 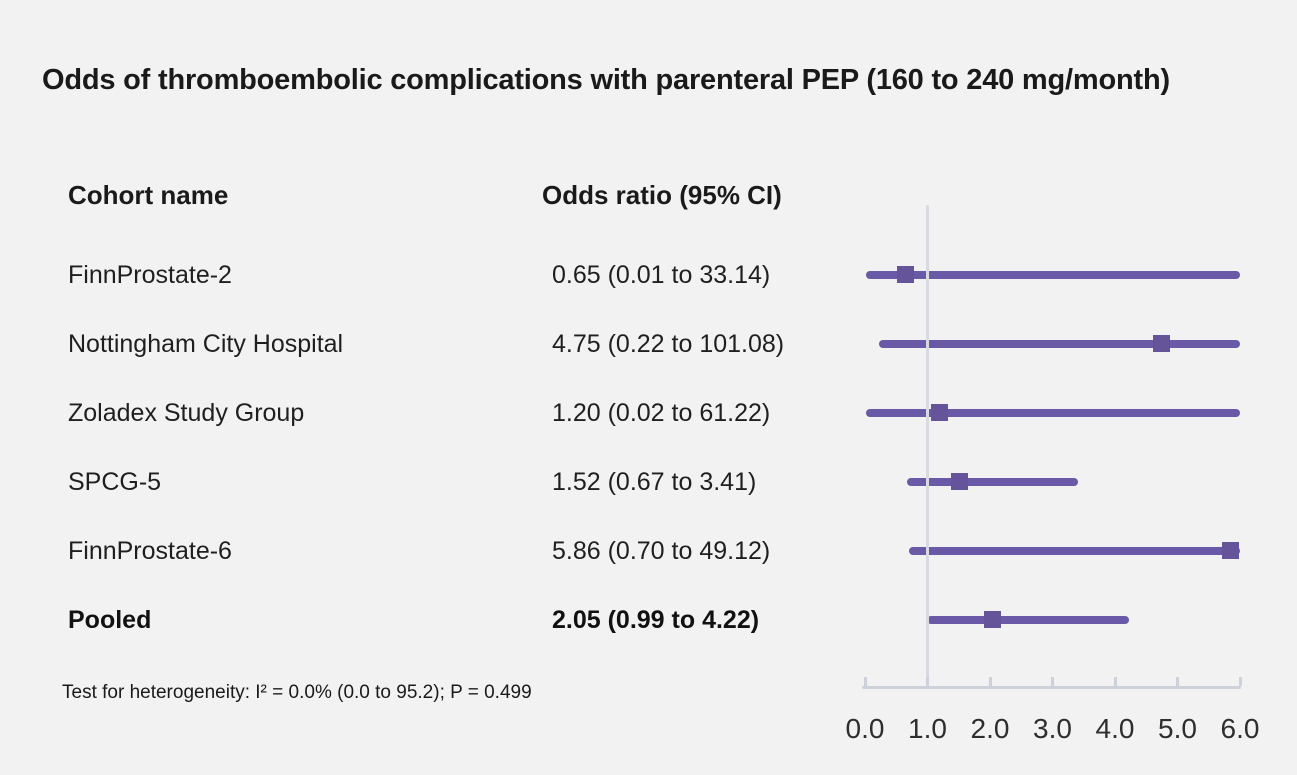 What do you see at coordinates (110, 620) in the screenshot?
I see `cohort-name: Pooled` at bounding box center [110, 620].